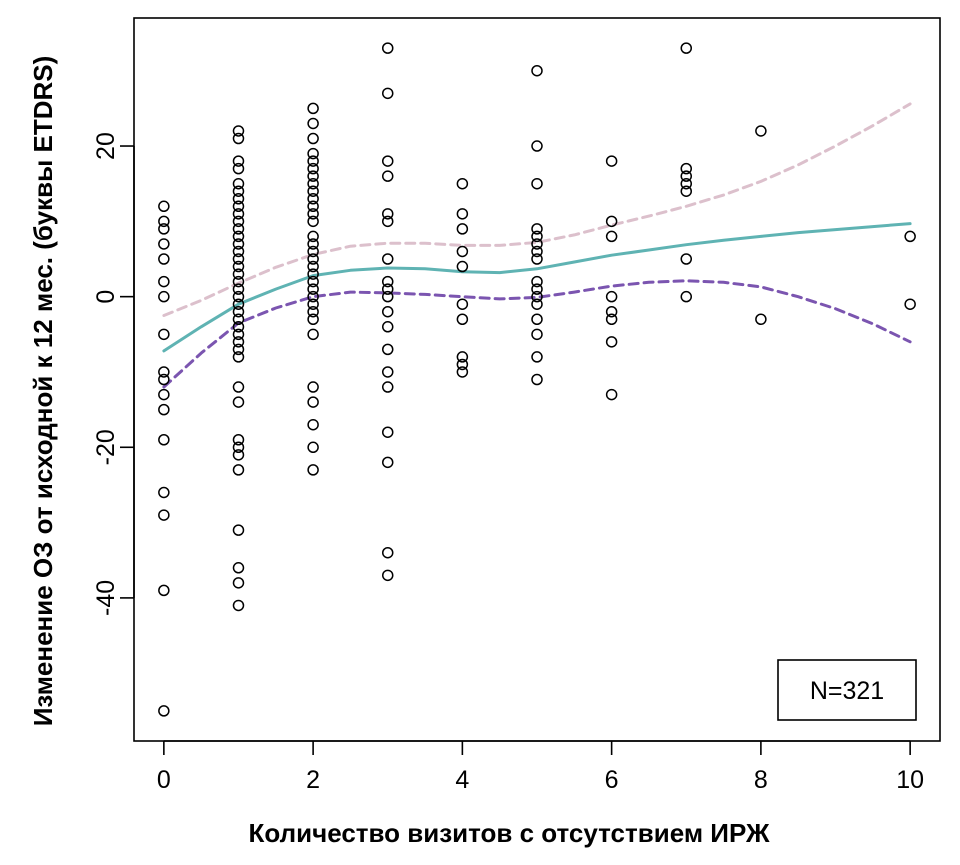 The height and width of the screenshot is (865, 960). What do you see at coordinates (313, 780) in the screenshot?
I see `x-tick-label: 2` at bounding box center [313, 780].